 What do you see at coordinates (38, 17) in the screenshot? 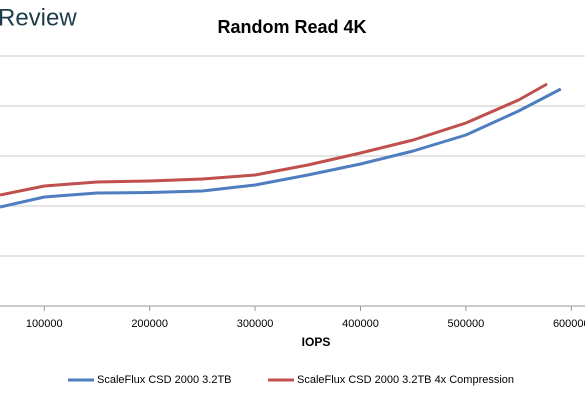
I see `brand: Review` at bounding box center [38, 17].